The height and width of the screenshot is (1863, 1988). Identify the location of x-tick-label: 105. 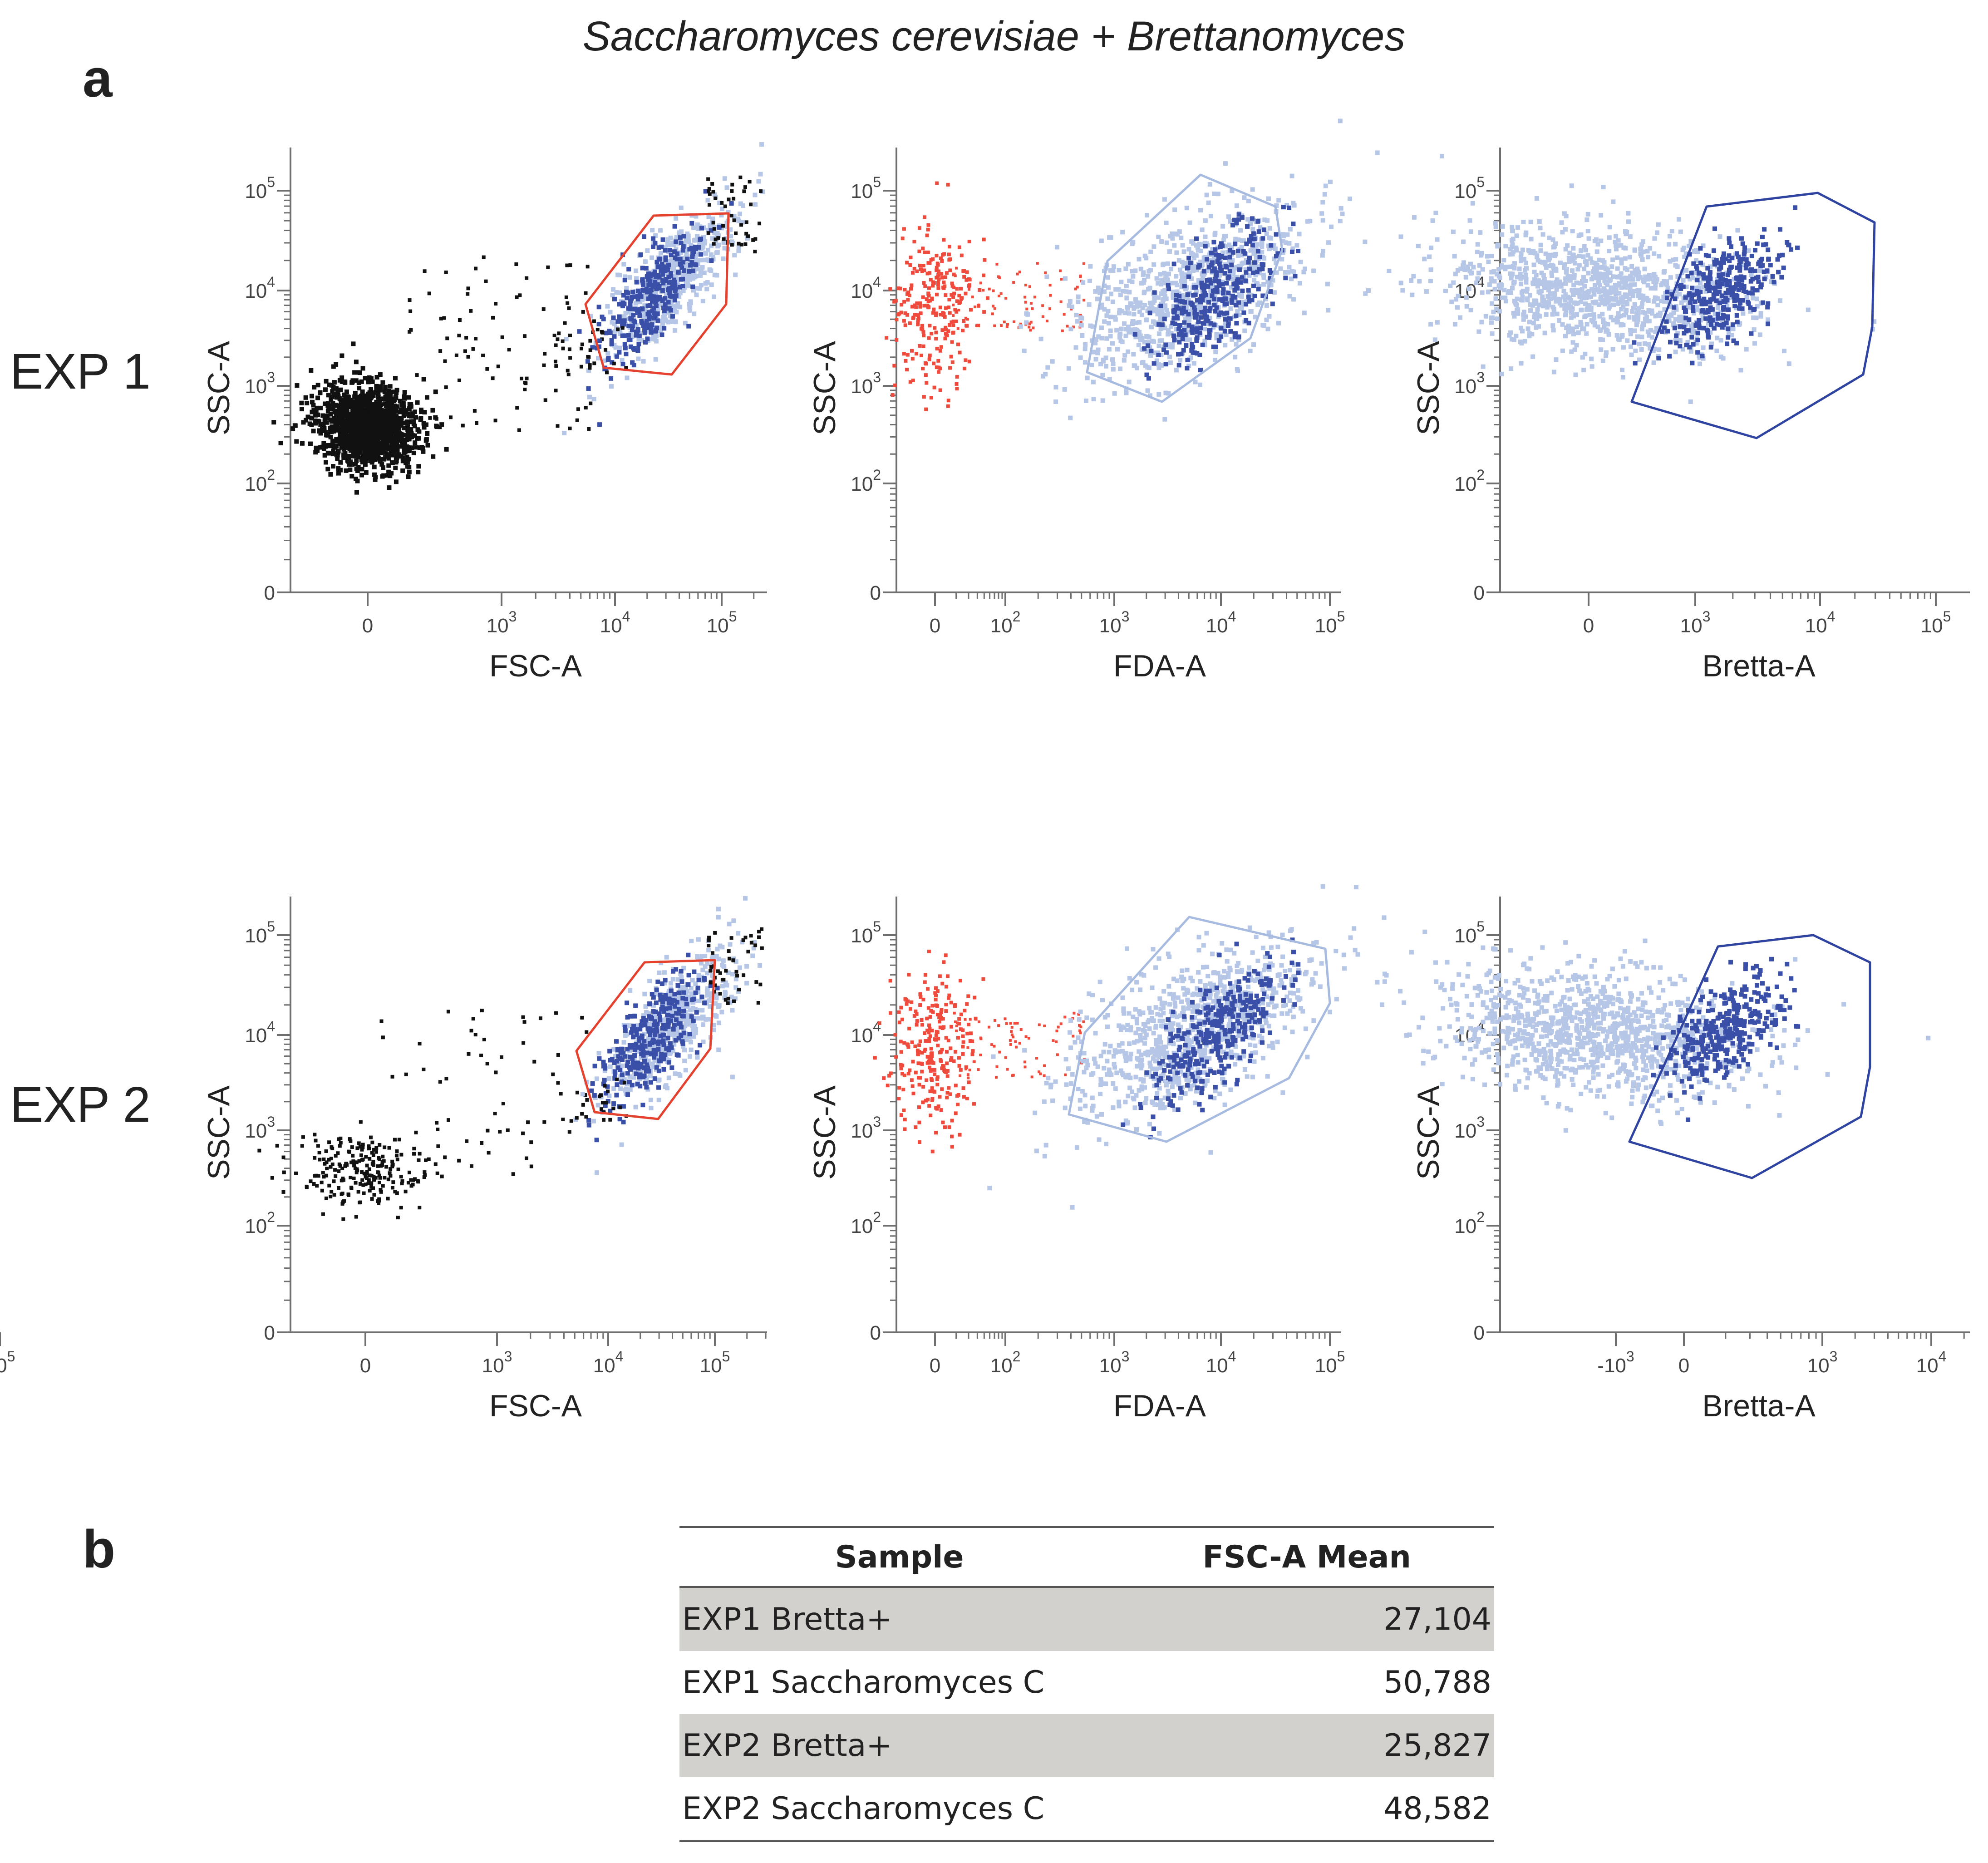
(722, 622).